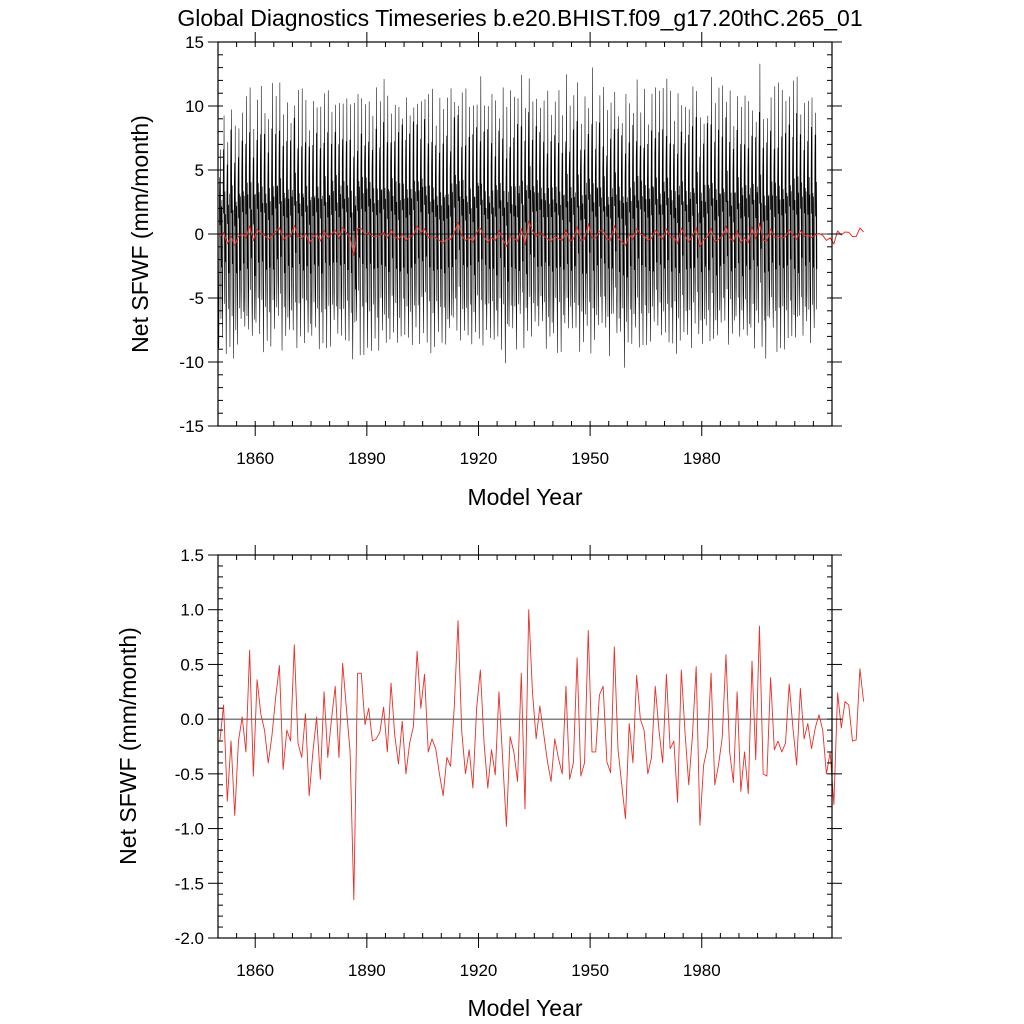 This screenshot has height=1024, width=1024. What do you see at coordinates (479, 970) in the screenshot?
I see `annual-panel-x-tick-label: 1920` at bounding box center [479, 970].